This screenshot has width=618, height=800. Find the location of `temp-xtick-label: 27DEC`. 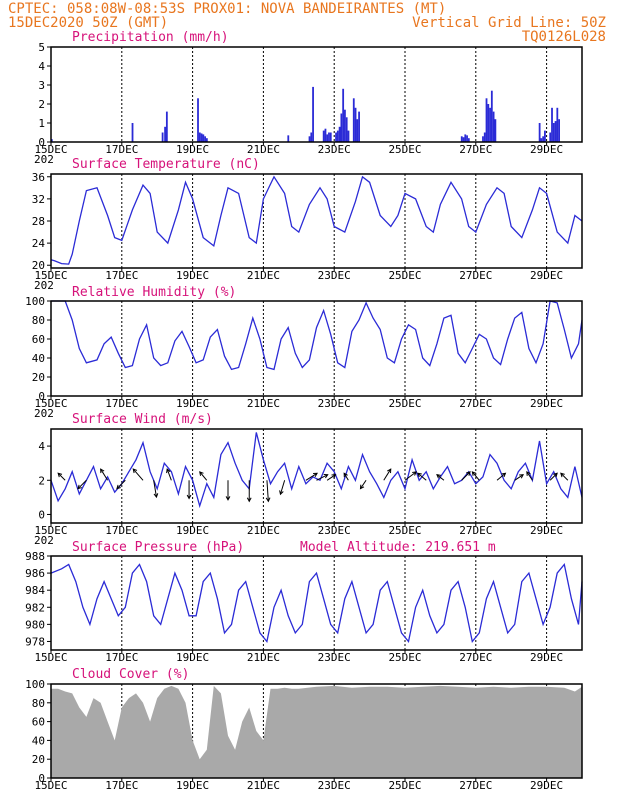

temp-xtick-label: 27DEC is located at coordinates (475, 275).